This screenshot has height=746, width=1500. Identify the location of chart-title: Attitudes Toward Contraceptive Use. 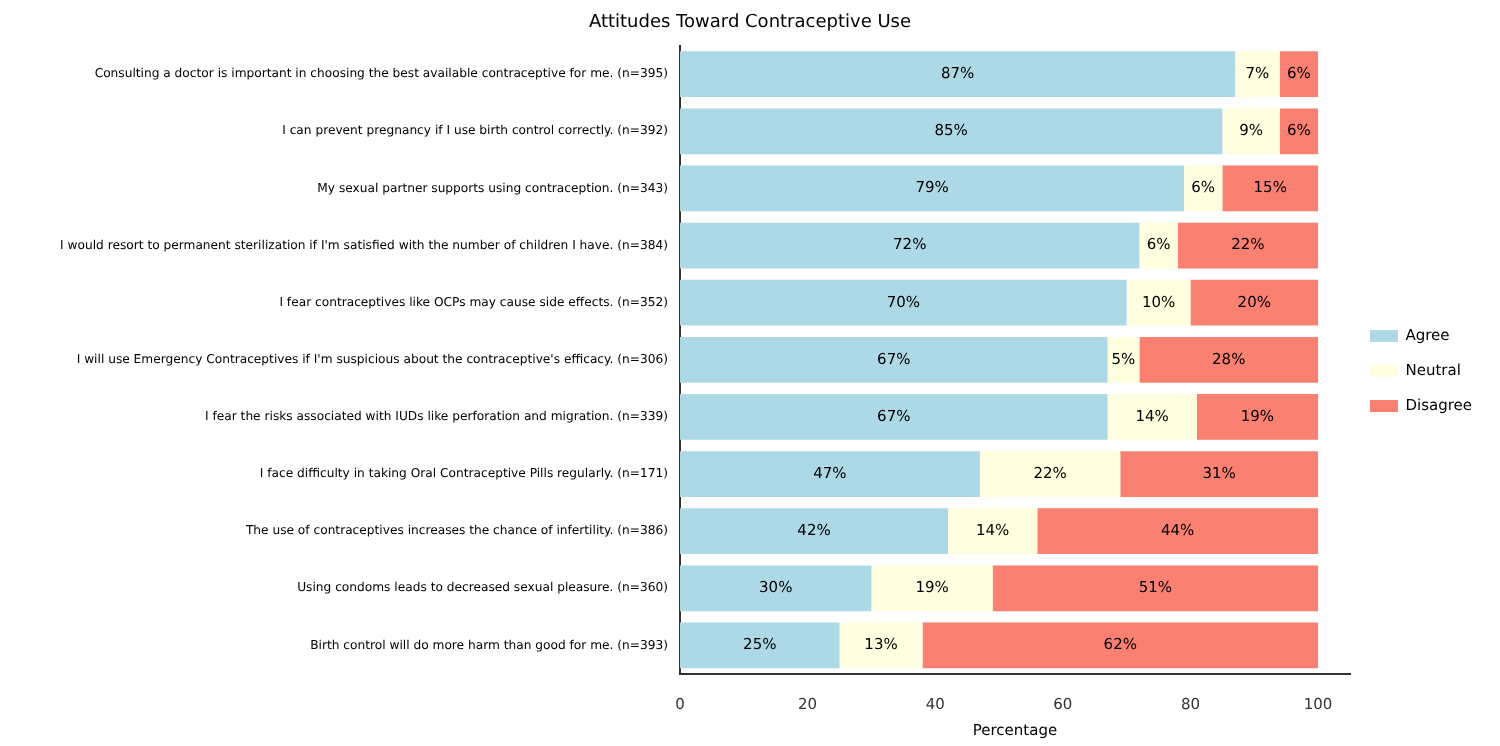
(750, 23).